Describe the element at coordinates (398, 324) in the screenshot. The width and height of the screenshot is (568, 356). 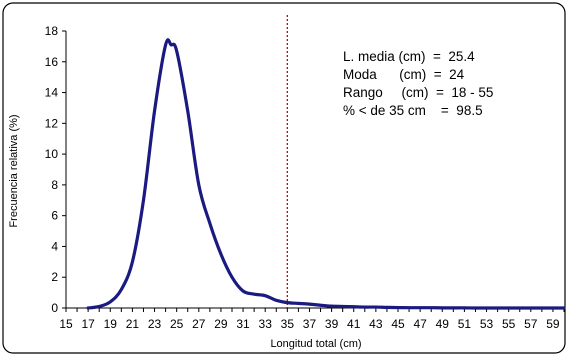
I see `x-tick-label: 45` at that location.